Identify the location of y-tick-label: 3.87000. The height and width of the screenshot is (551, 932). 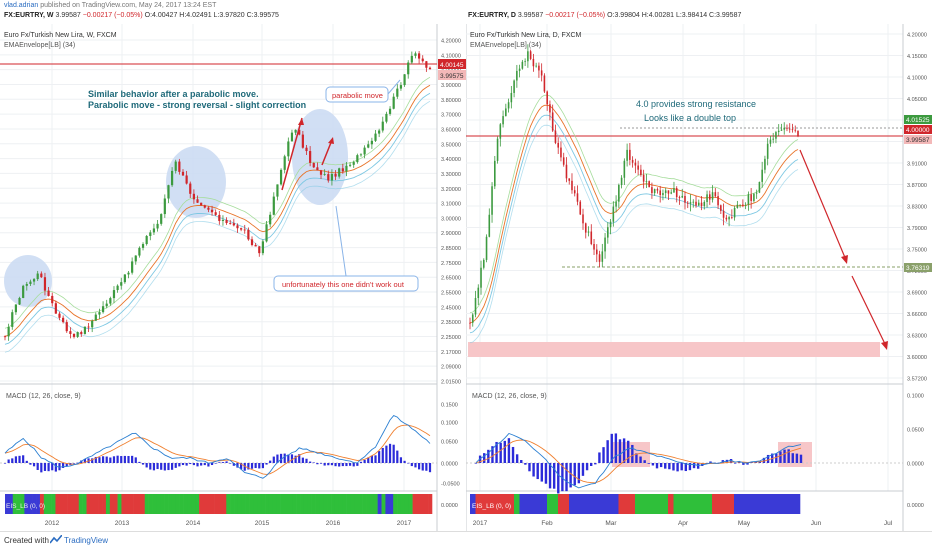
(917, 186).